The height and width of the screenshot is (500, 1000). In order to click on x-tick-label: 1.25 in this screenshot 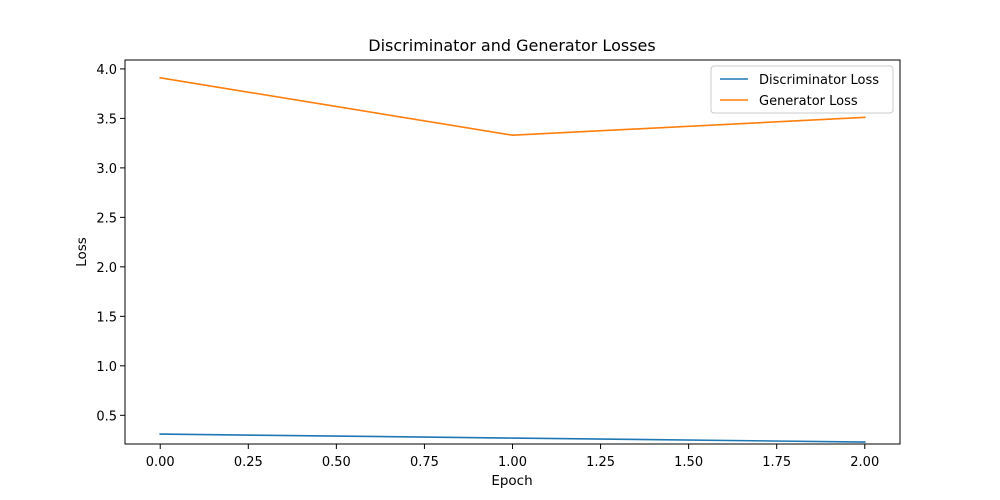, I will do `click(600, 462)`.